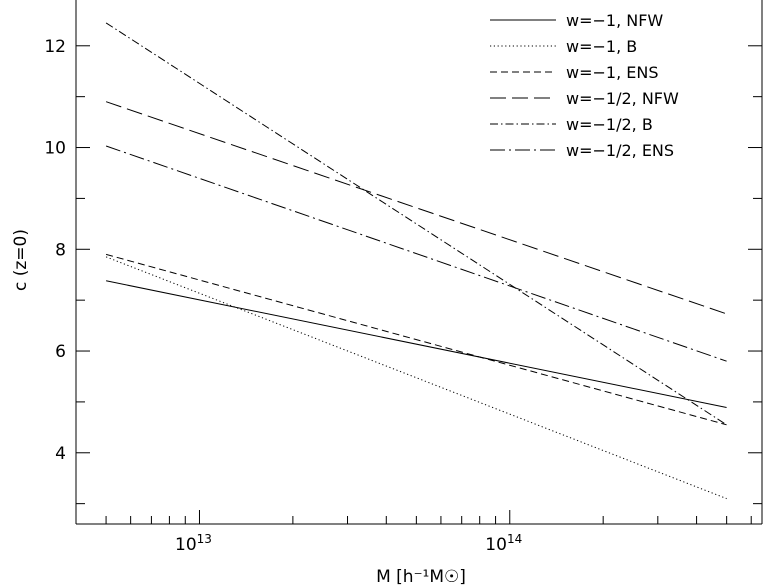 This screenshot has height=586, width=764. I want to click on legend-label: w=−1, NFW, so click(614, 20).